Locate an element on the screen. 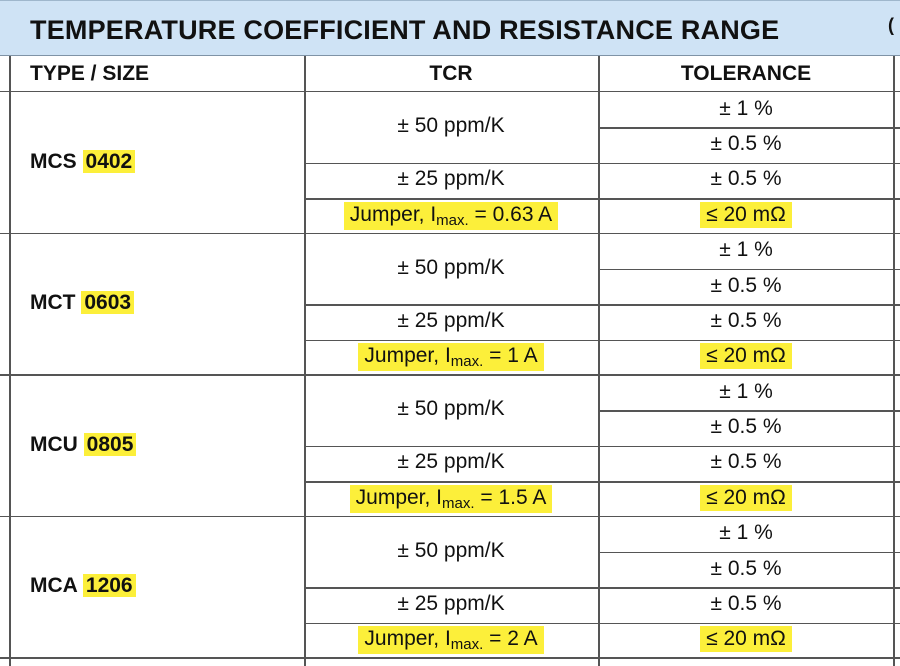 The image size is (900, 666). size-code: 1206 is located at coordinates (109, 586).